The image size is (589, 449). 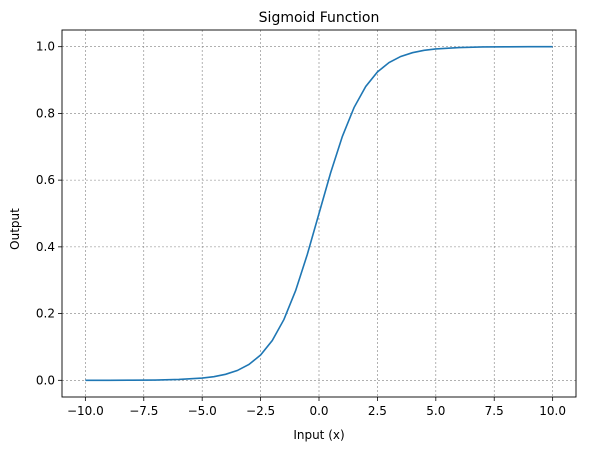 What do you see at coordinates (318, 411) in the screenshot?
I see `x-tick-label: 0.0` at bounding box center [318, 411].